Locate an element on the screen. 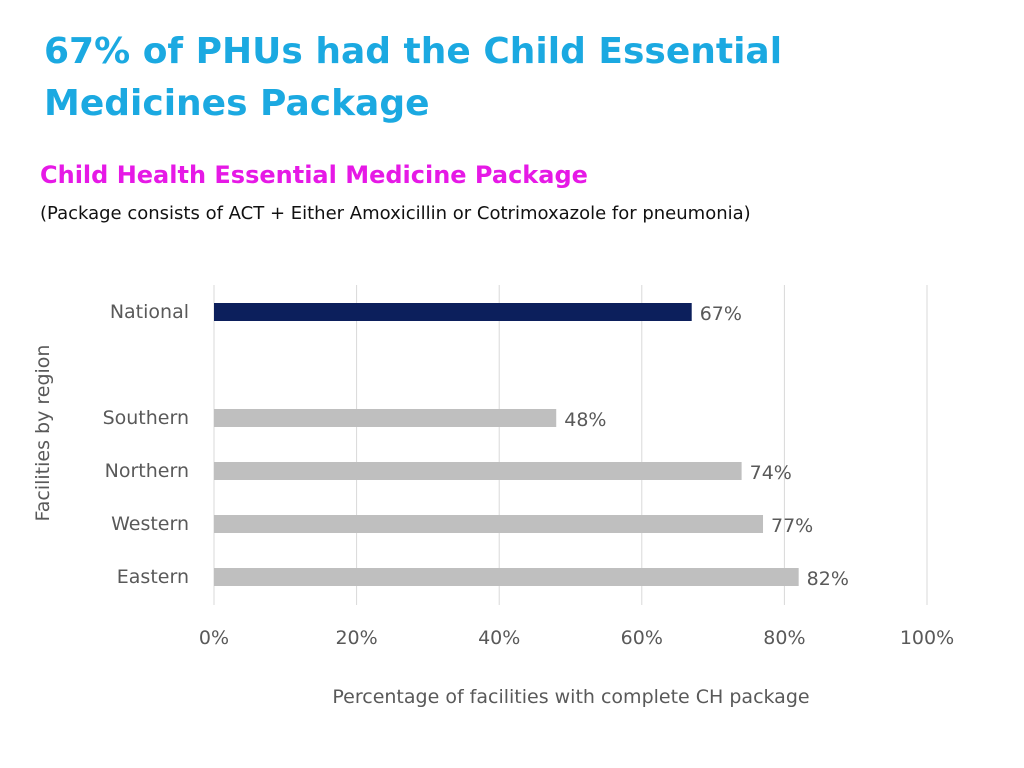  bar-southern is located at coordinates (385, 418).